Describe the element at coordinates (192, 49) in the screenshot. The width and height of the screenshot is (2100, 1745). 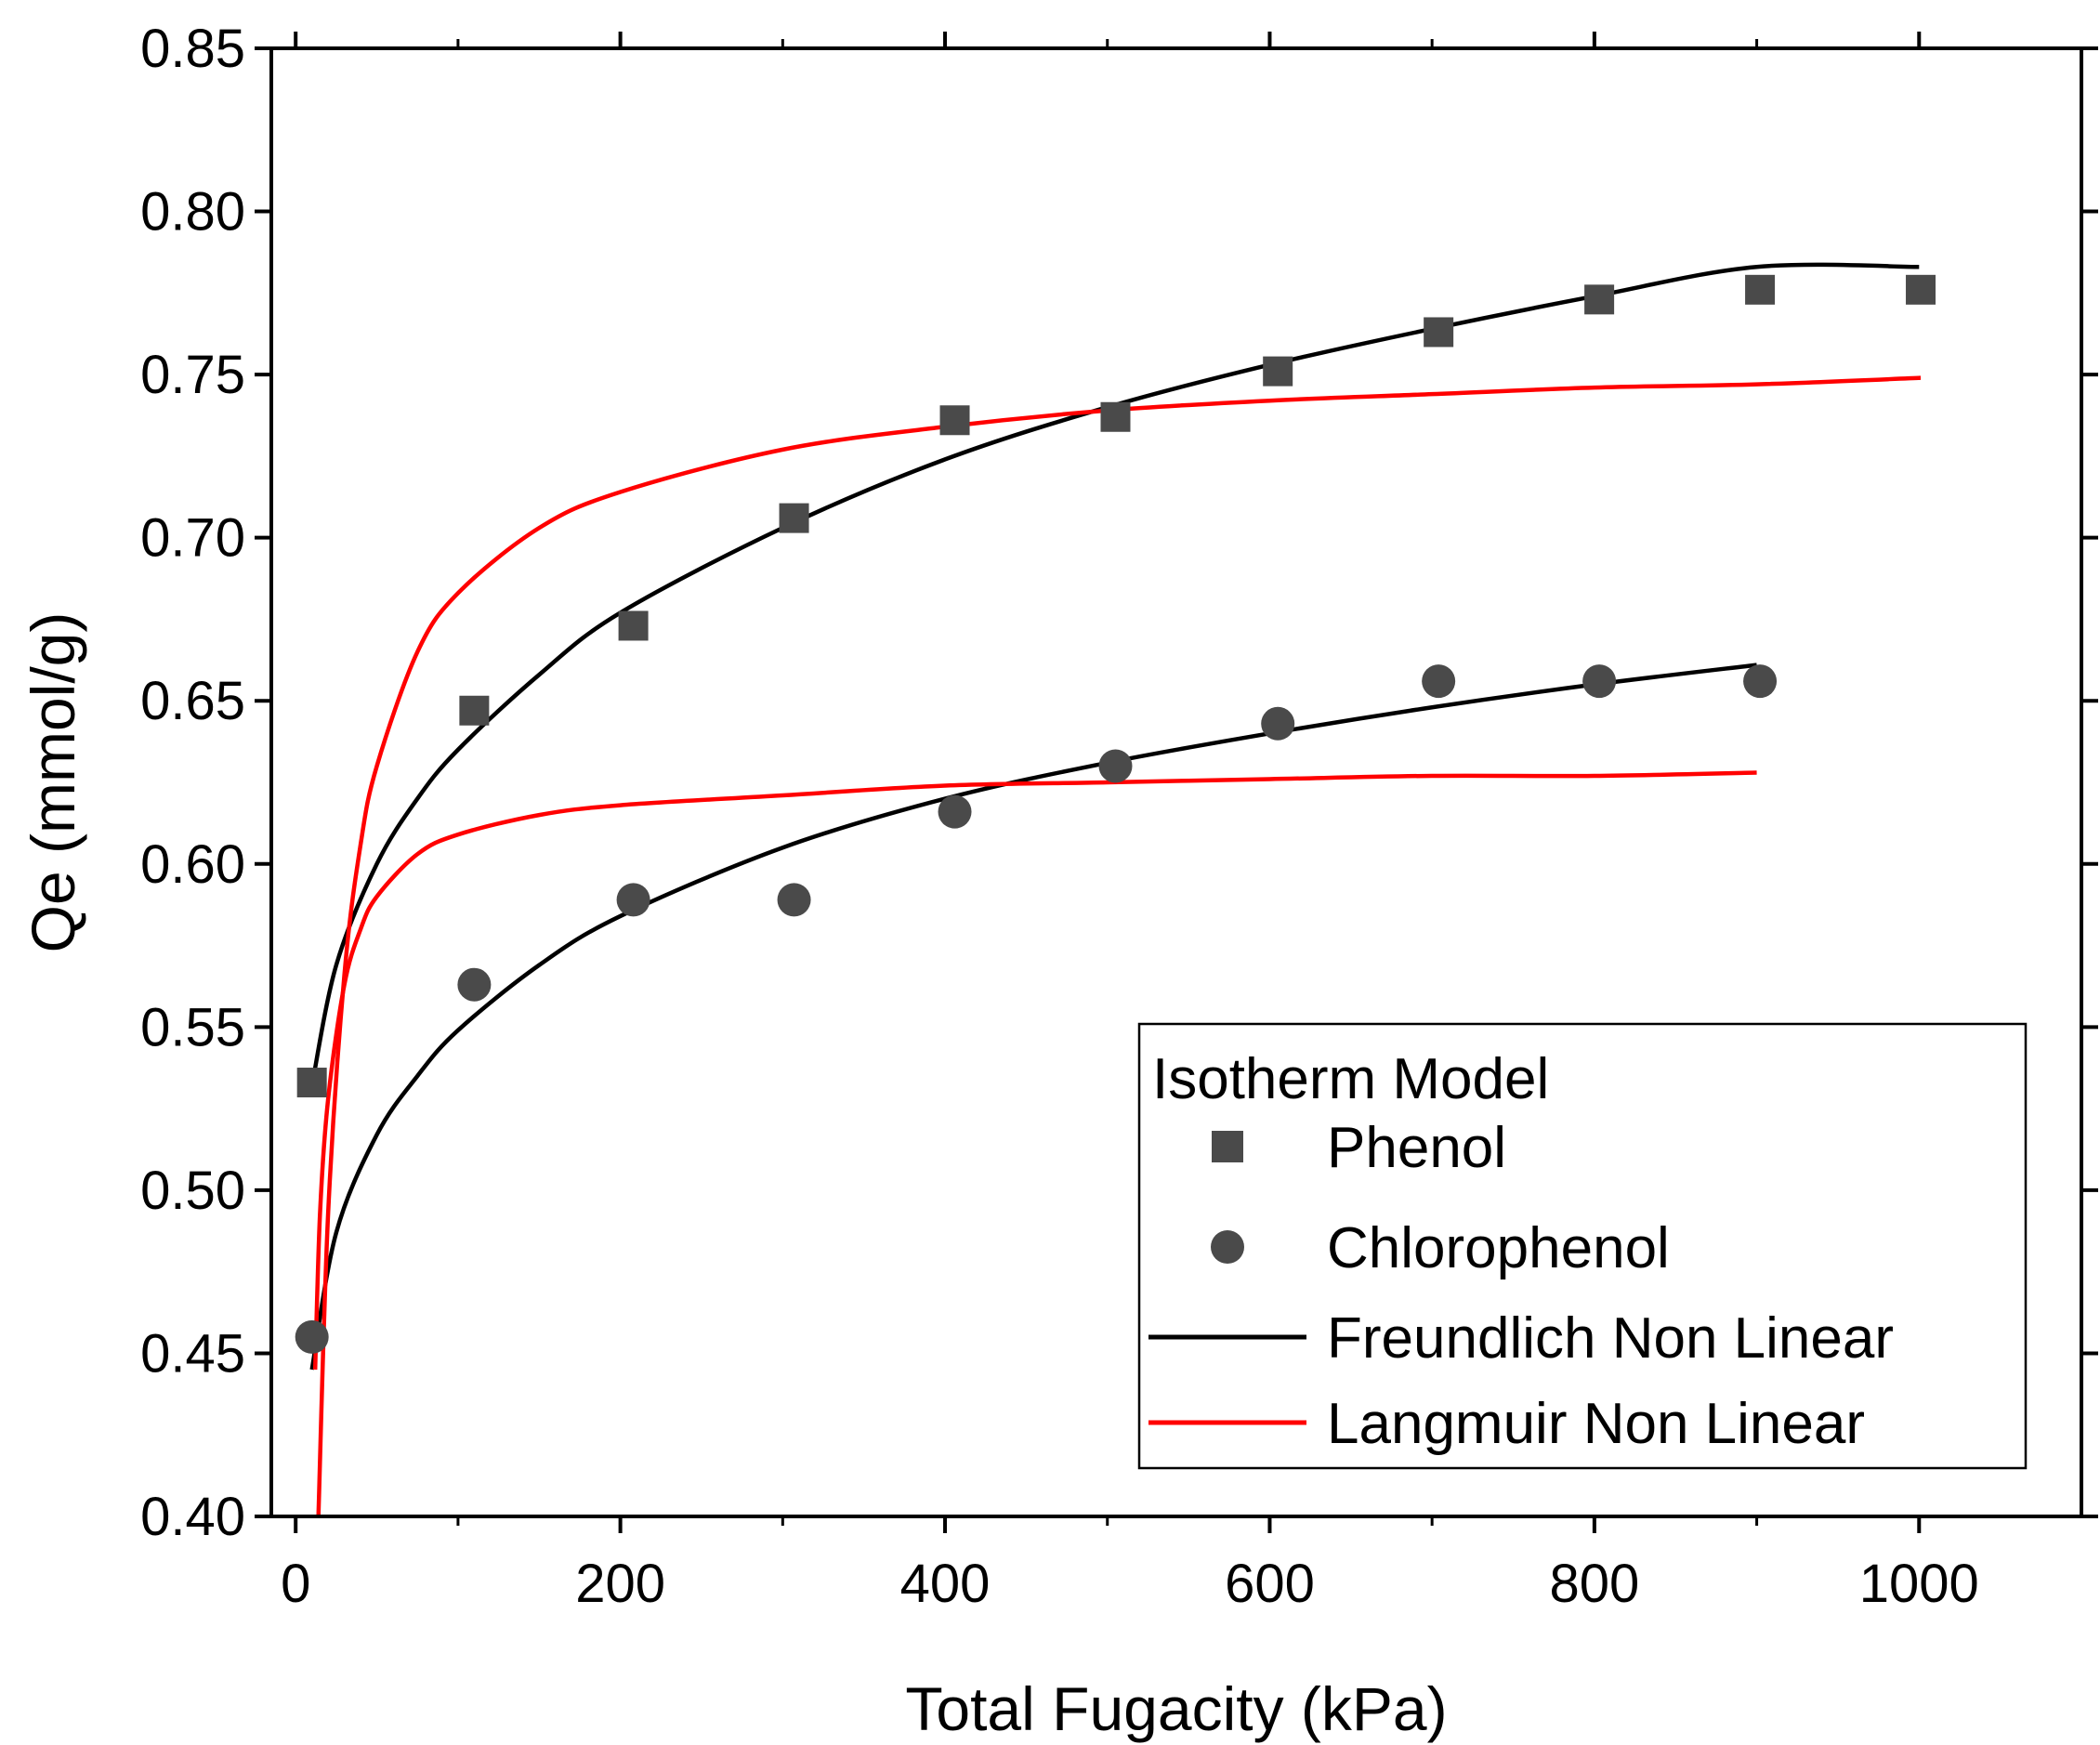
I see `y-tick-label: 0.85` at that location.